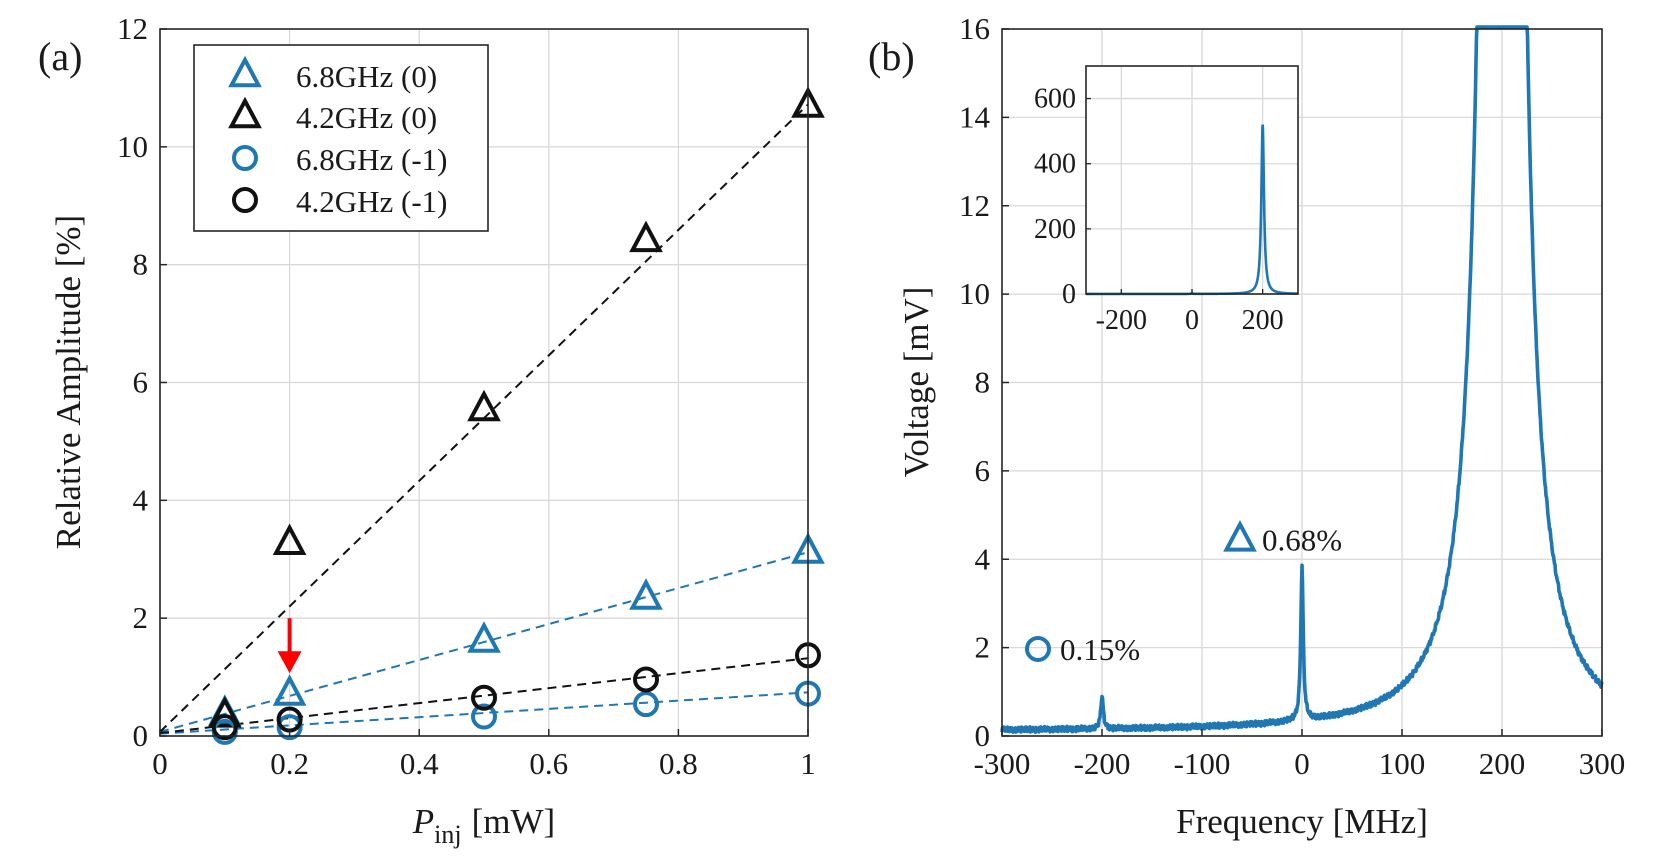 The image size is (1661, 857). I want to click on panel-b-label: (b), so click(891, 56).